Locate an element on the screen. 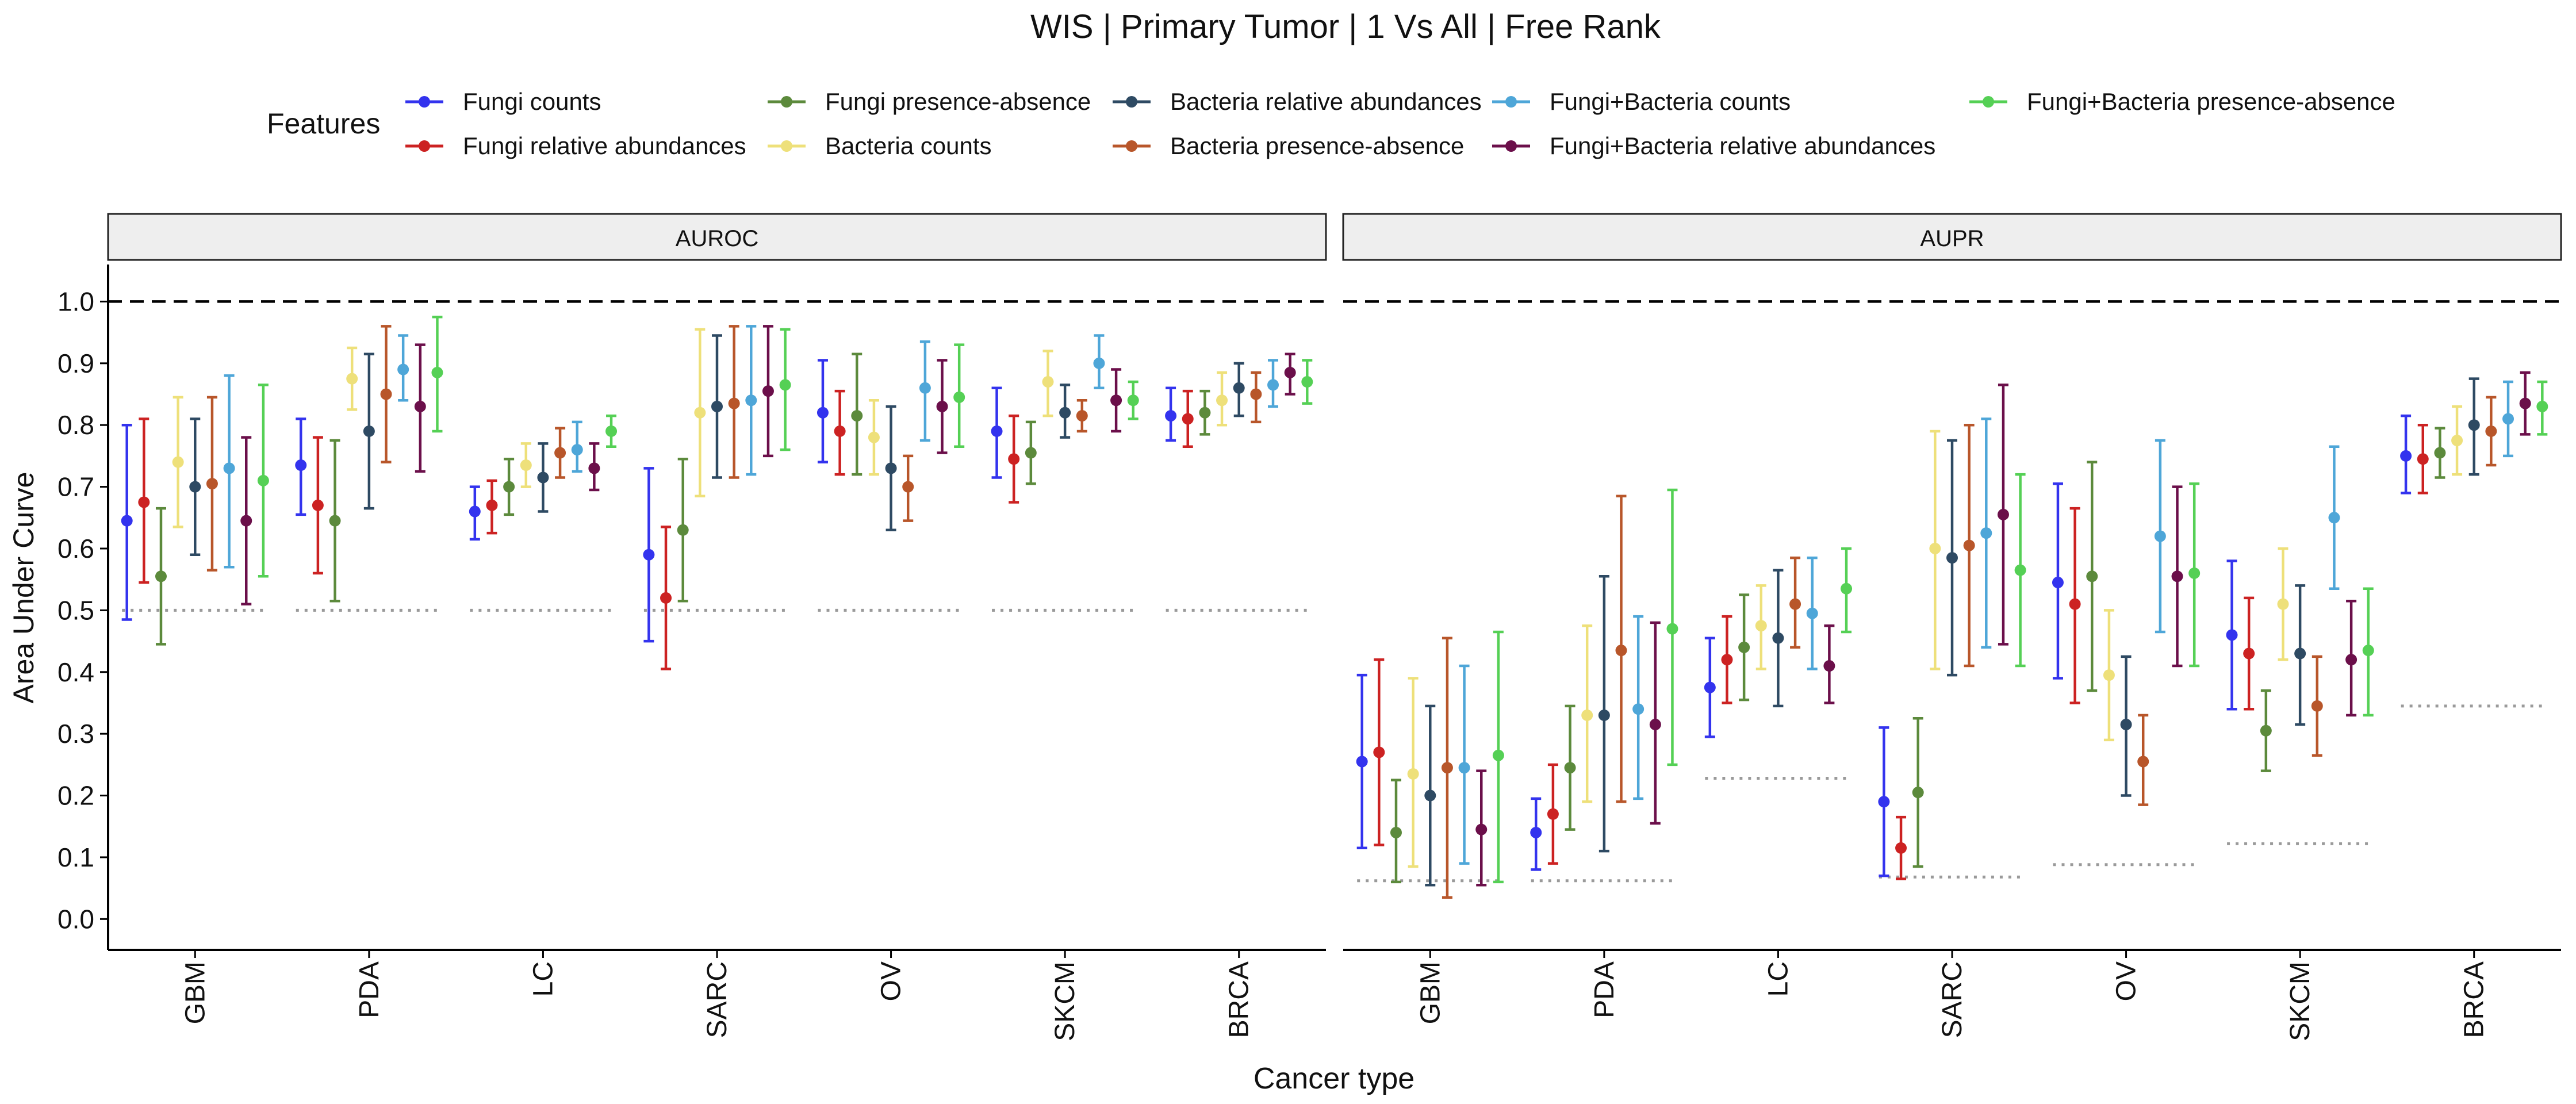 The height and width of the screenshot is (1104, 2576). y-tick-label: 0.1 is located at coordinates (75, 857).